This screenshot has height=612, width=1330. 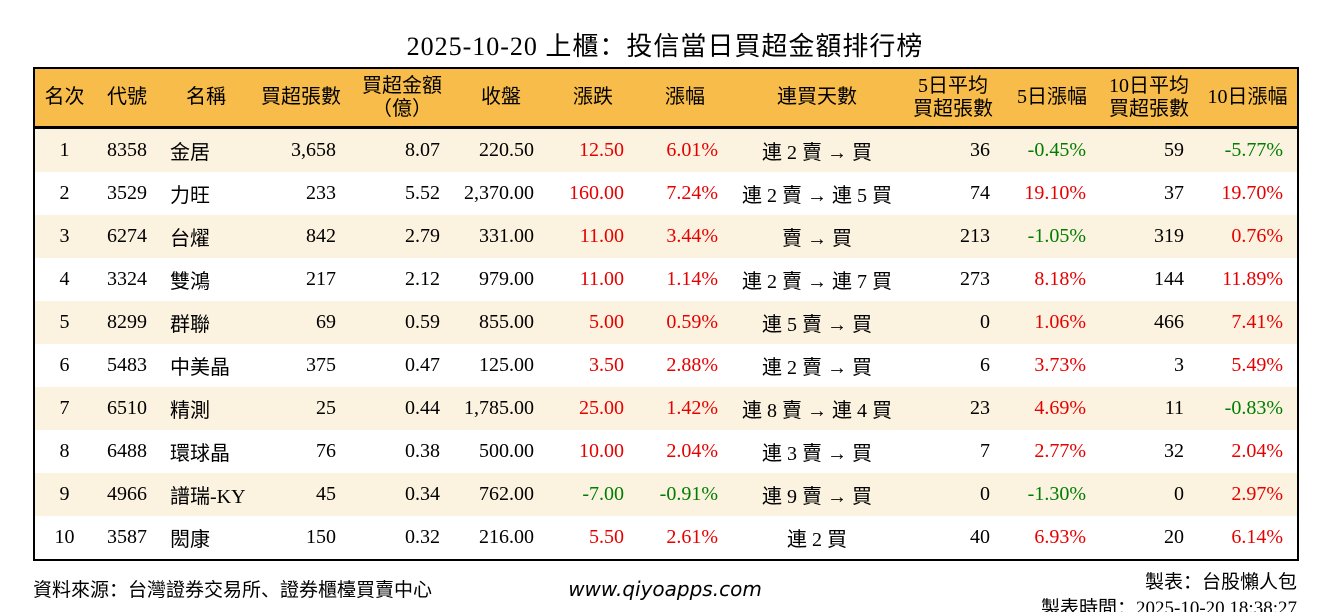 What do you see at coordinates (817, 497) in the screenshot?
I see `streak-cell: 連 9 賣 → 買` at bounding box center [817, 497].